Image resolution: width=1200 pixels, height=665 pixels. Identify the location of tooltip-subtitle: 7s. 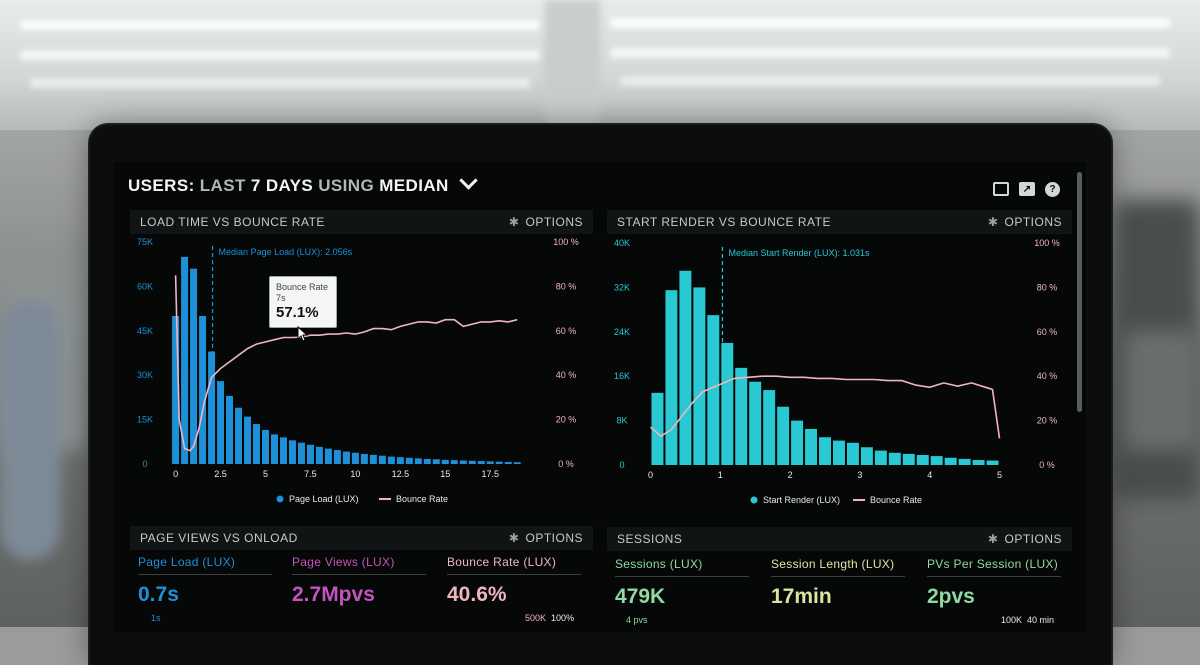
(281, 298).